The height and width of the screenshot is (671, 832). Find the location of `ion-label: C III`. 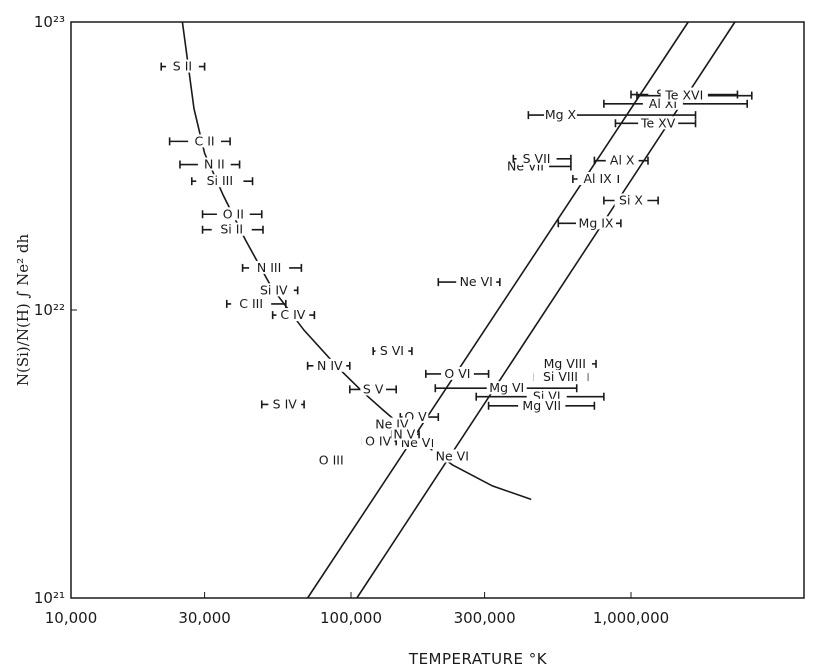

ion-label: C III is located at coordinates (251, 303).